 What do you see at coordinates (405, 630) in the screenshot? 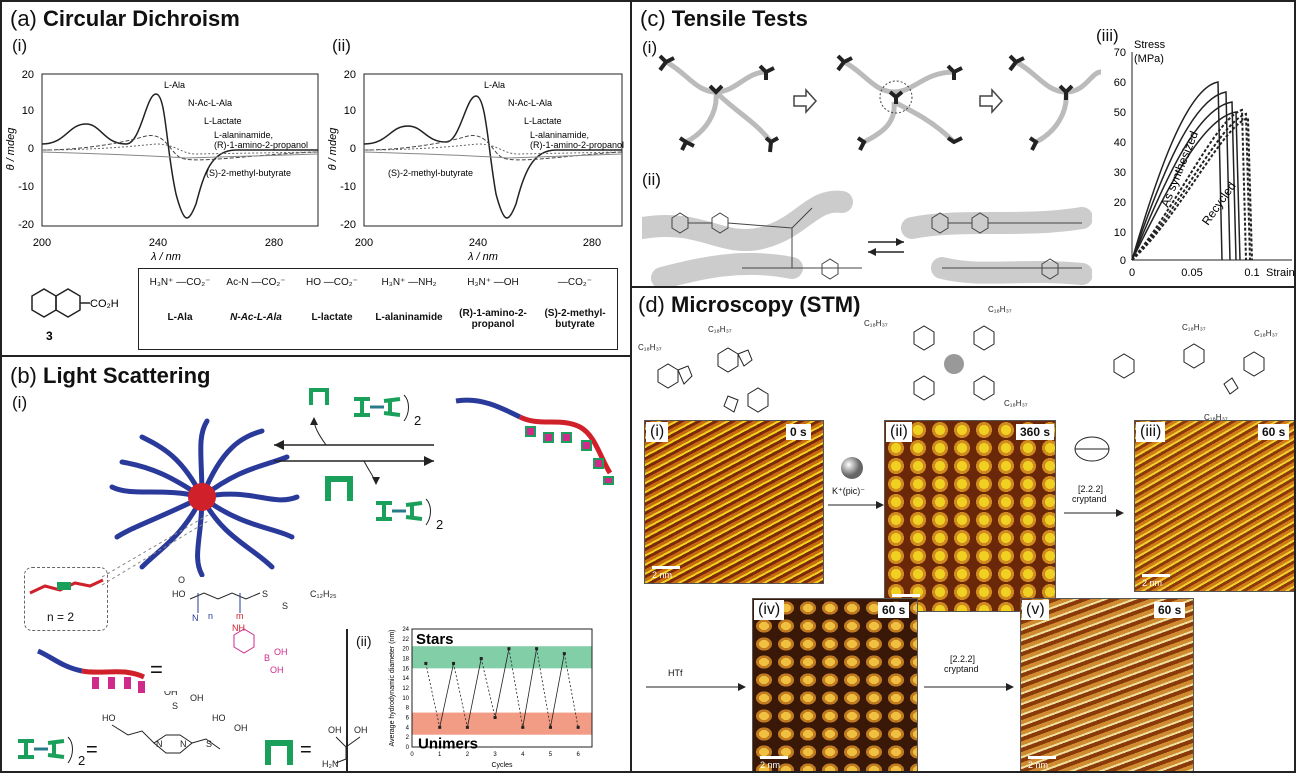
I see `ytick-label-12: 24` at bounding box center [405, 630].